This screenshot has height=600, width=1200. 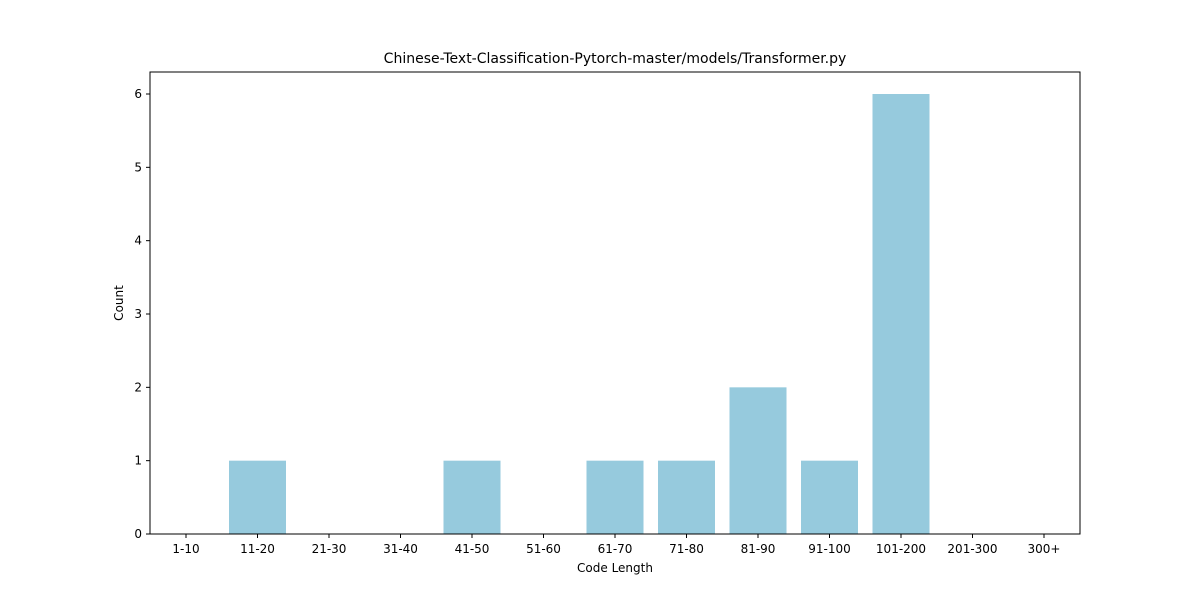 What do you see at coordinates (1044, 549) in the screenshot?
I see `x-tick-label: 300+` at bounding box center [1044, 549].